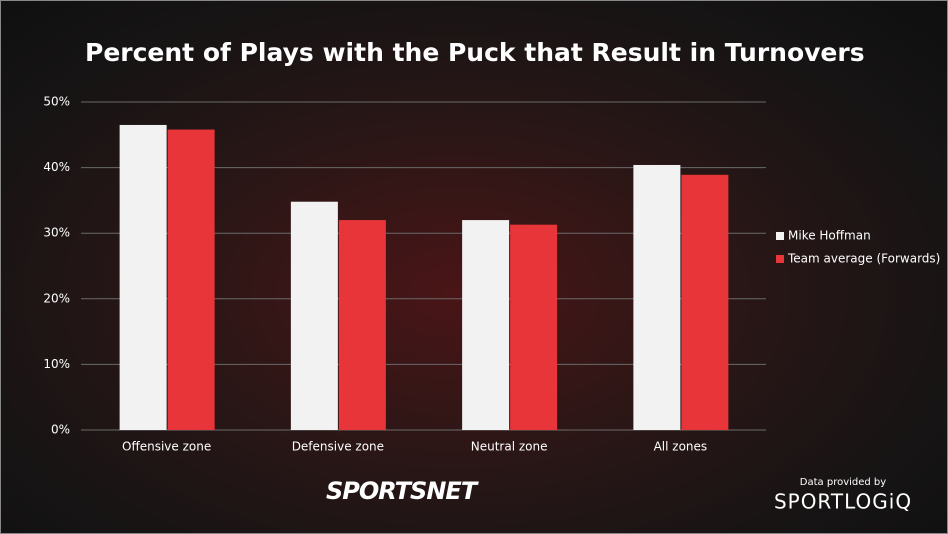  Describe the element at coordinates (843, 482) in the screenshot. I see `credit-text: Data provided by` at that location.